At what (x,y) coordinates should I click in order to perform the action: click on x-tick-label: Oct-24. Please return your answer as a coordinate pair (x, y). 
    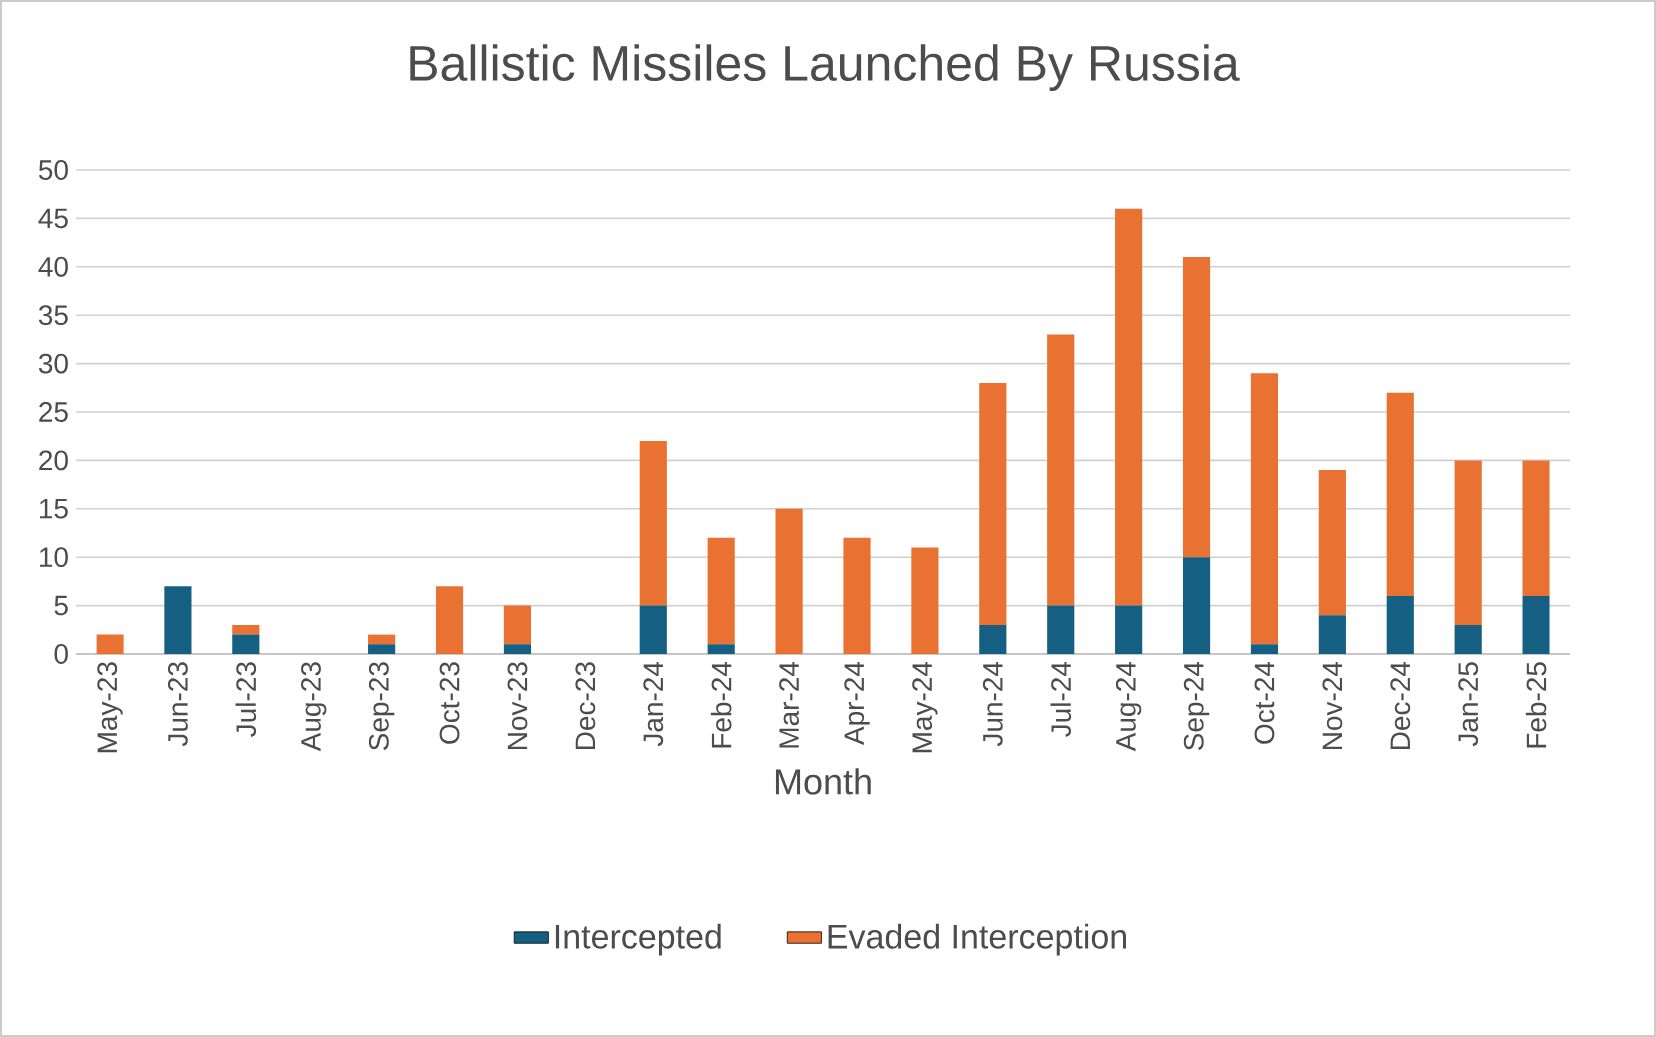
    Looking at the image, I should click on (1264, 702).